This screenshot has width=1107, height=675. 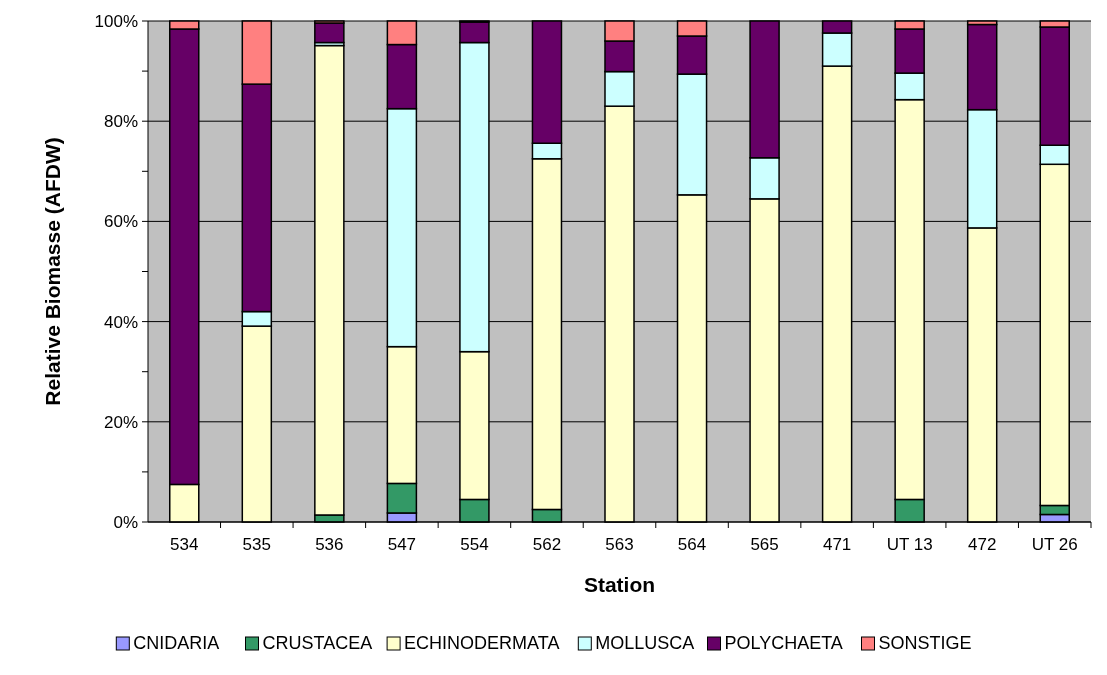 What do you see at coordinates (482, 643) in the screenshot?
I see `legend-label: ECHINODERMATA` at bounding box center [482, 643].